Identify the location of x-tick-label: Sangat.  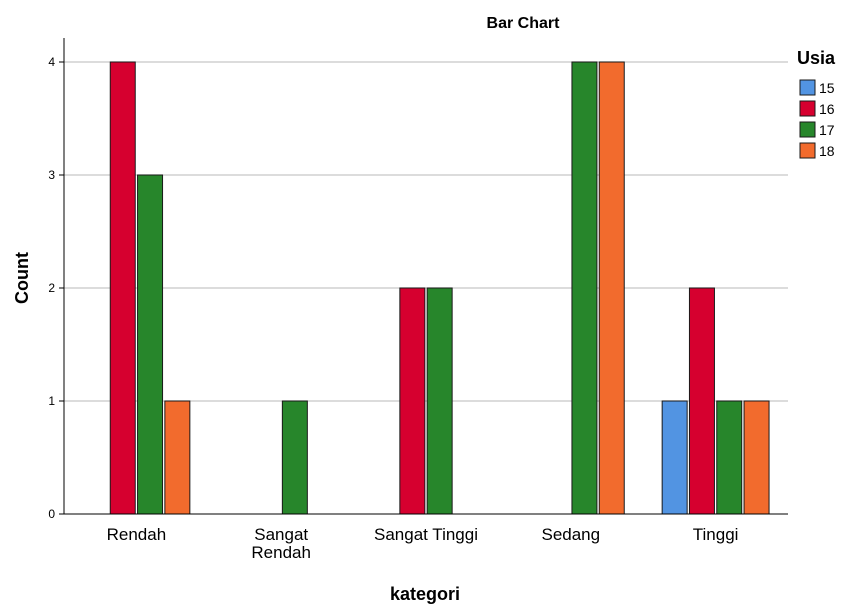
(281, 534).